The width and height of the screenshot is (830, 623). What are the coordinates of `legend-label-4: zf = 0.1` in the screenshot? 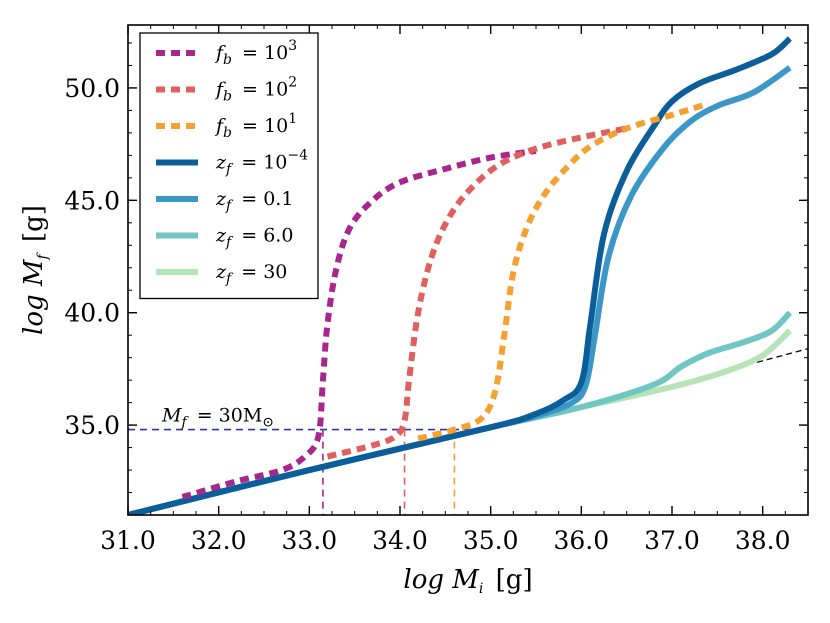 It's located at (254, 201).